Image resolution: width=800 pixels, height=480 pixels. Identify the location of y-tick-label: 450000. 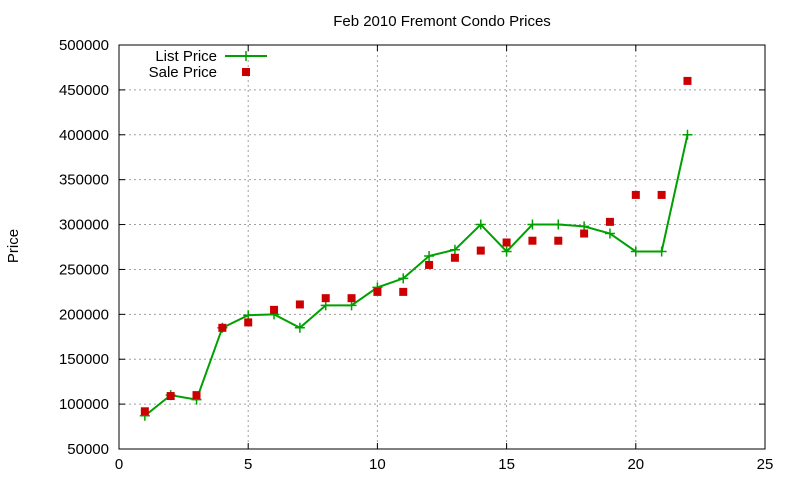
(84, 90).